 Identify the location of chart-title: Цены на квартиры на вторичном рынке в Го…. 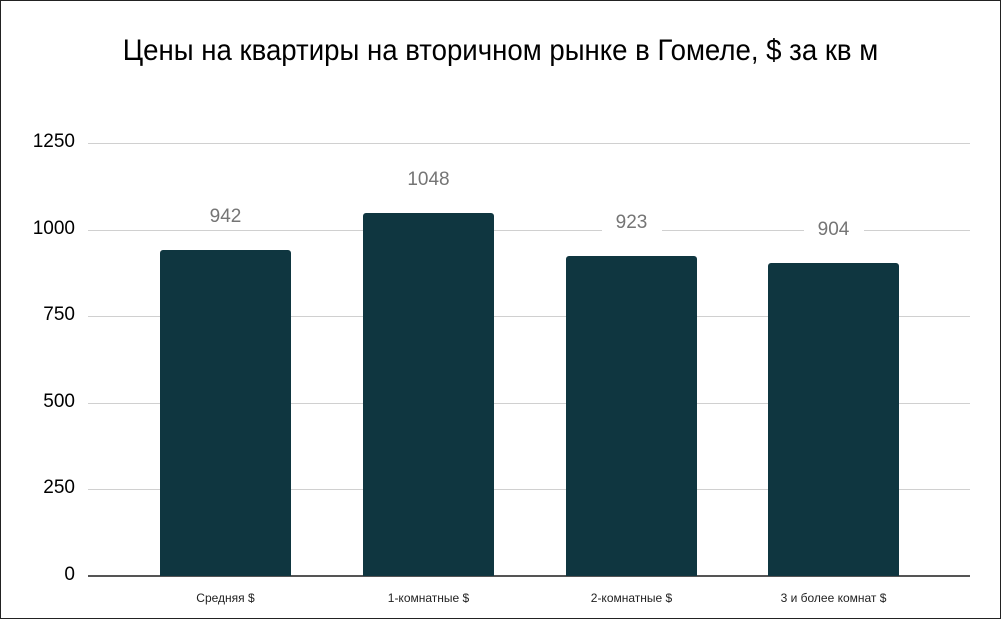
(500, 50).